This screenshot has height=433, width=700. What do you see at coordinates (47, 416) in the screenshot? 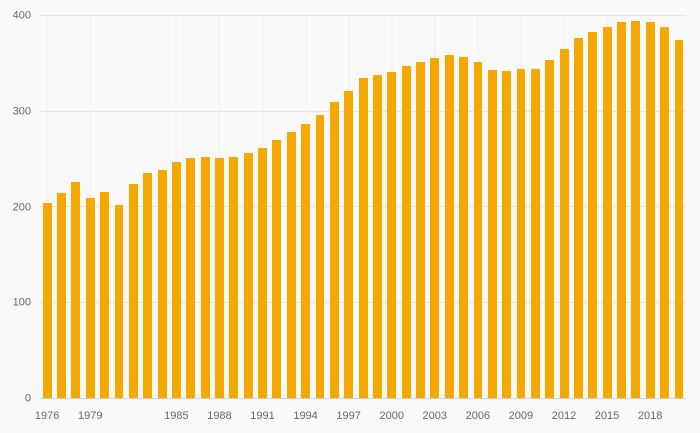
I see `x-tick-label: 1976` at bounding box center [47, 416].